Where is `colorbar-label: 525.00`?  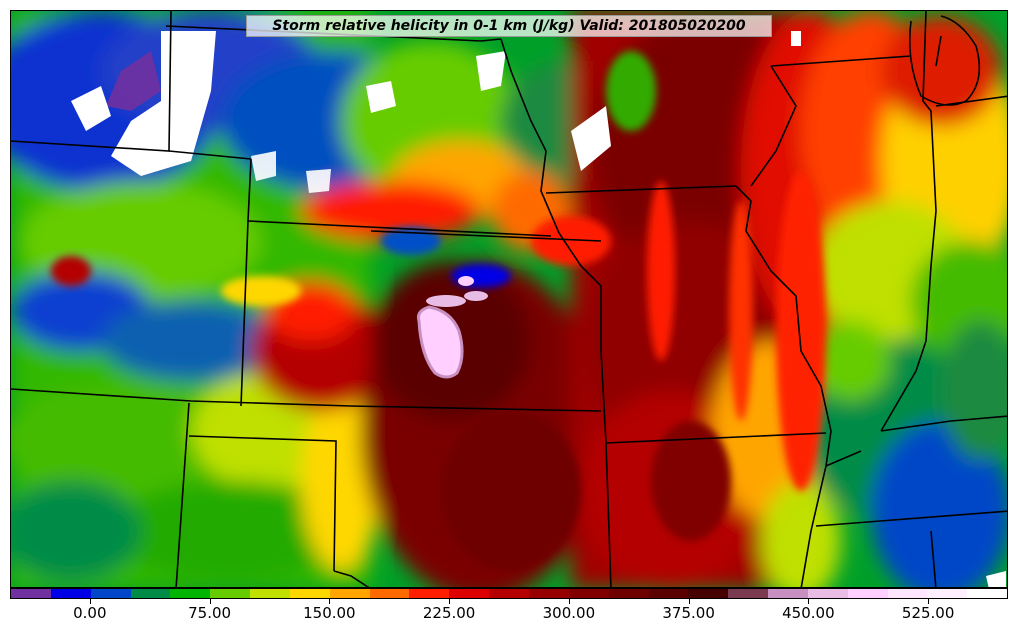
colorbar-label: 525.00 is located at coordinates (928, 613).